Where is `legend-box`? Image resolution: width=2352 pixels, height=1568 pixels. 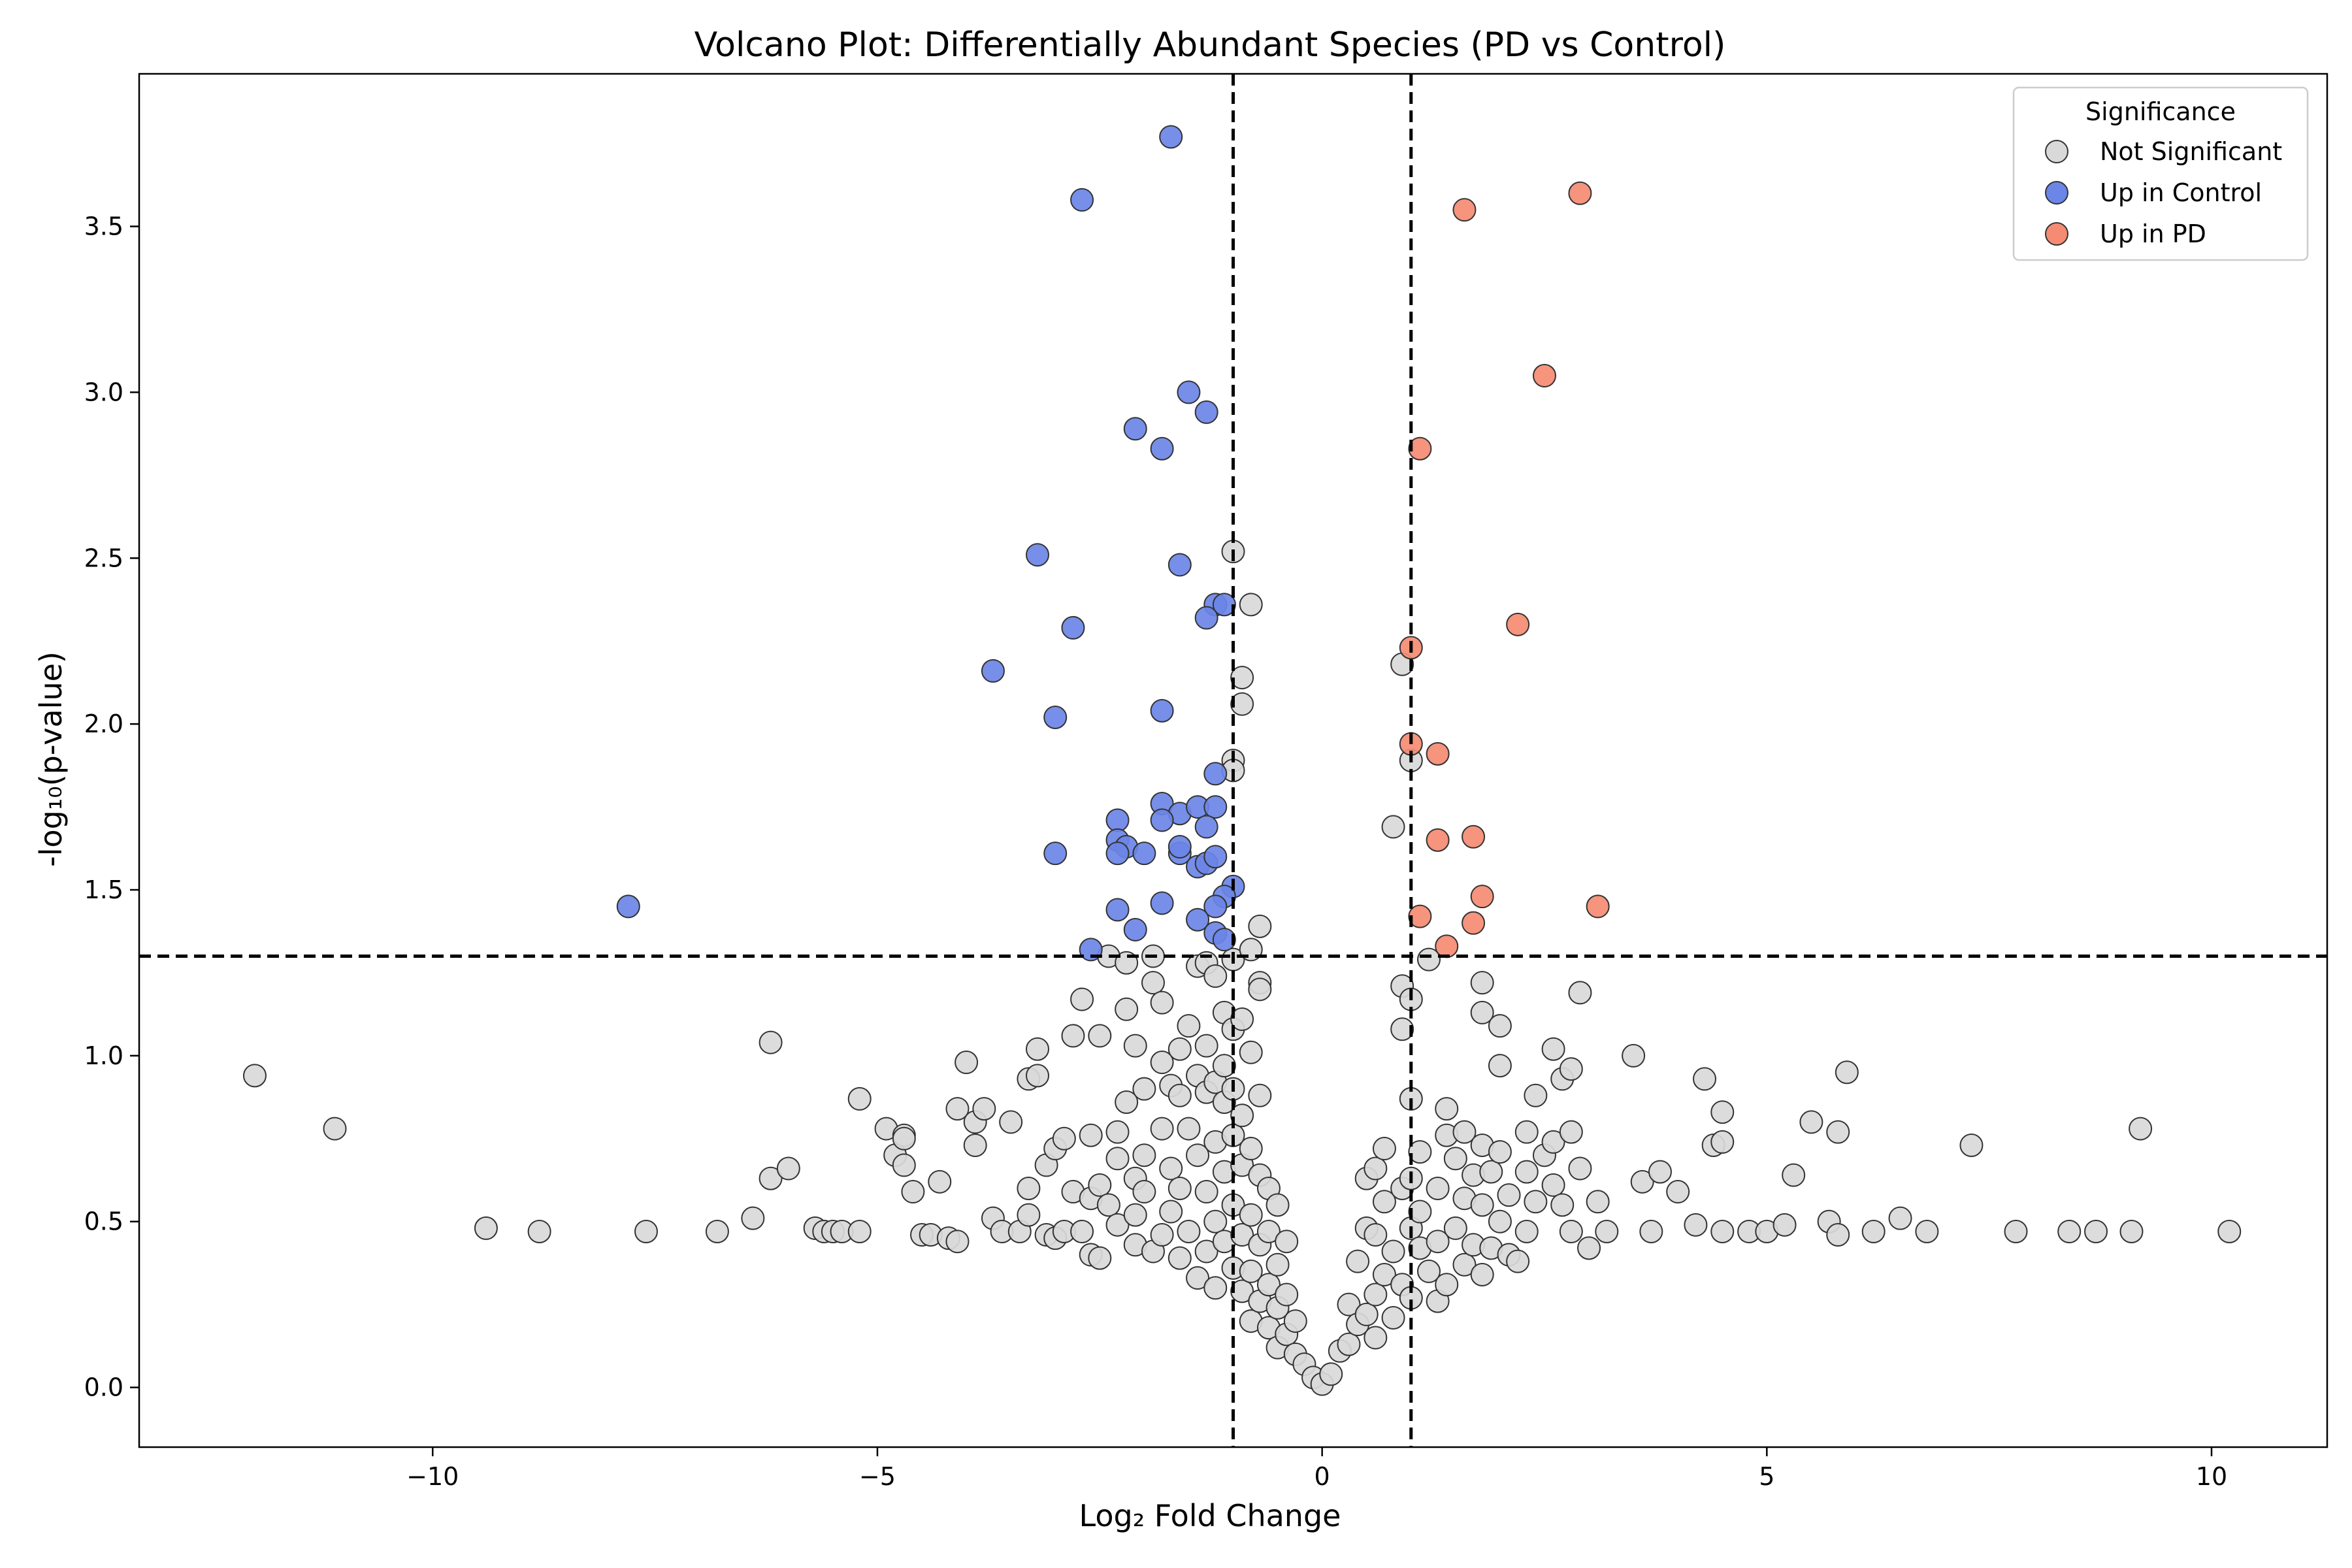 legend-box is located at coordinates (2160, 173).